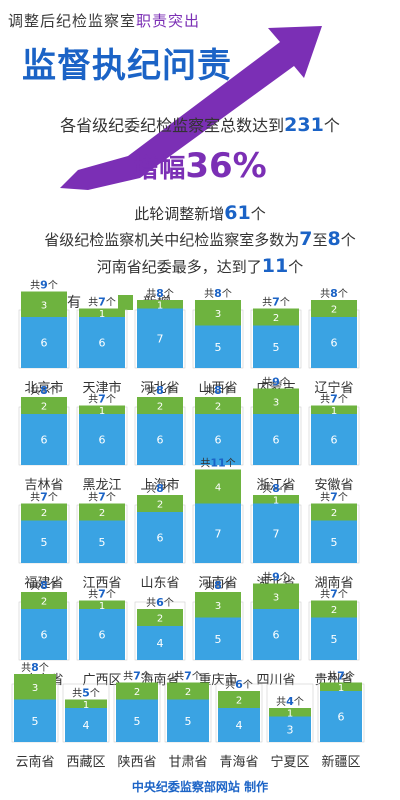  I want to click on category-label: 云南省, so click(34, 762).